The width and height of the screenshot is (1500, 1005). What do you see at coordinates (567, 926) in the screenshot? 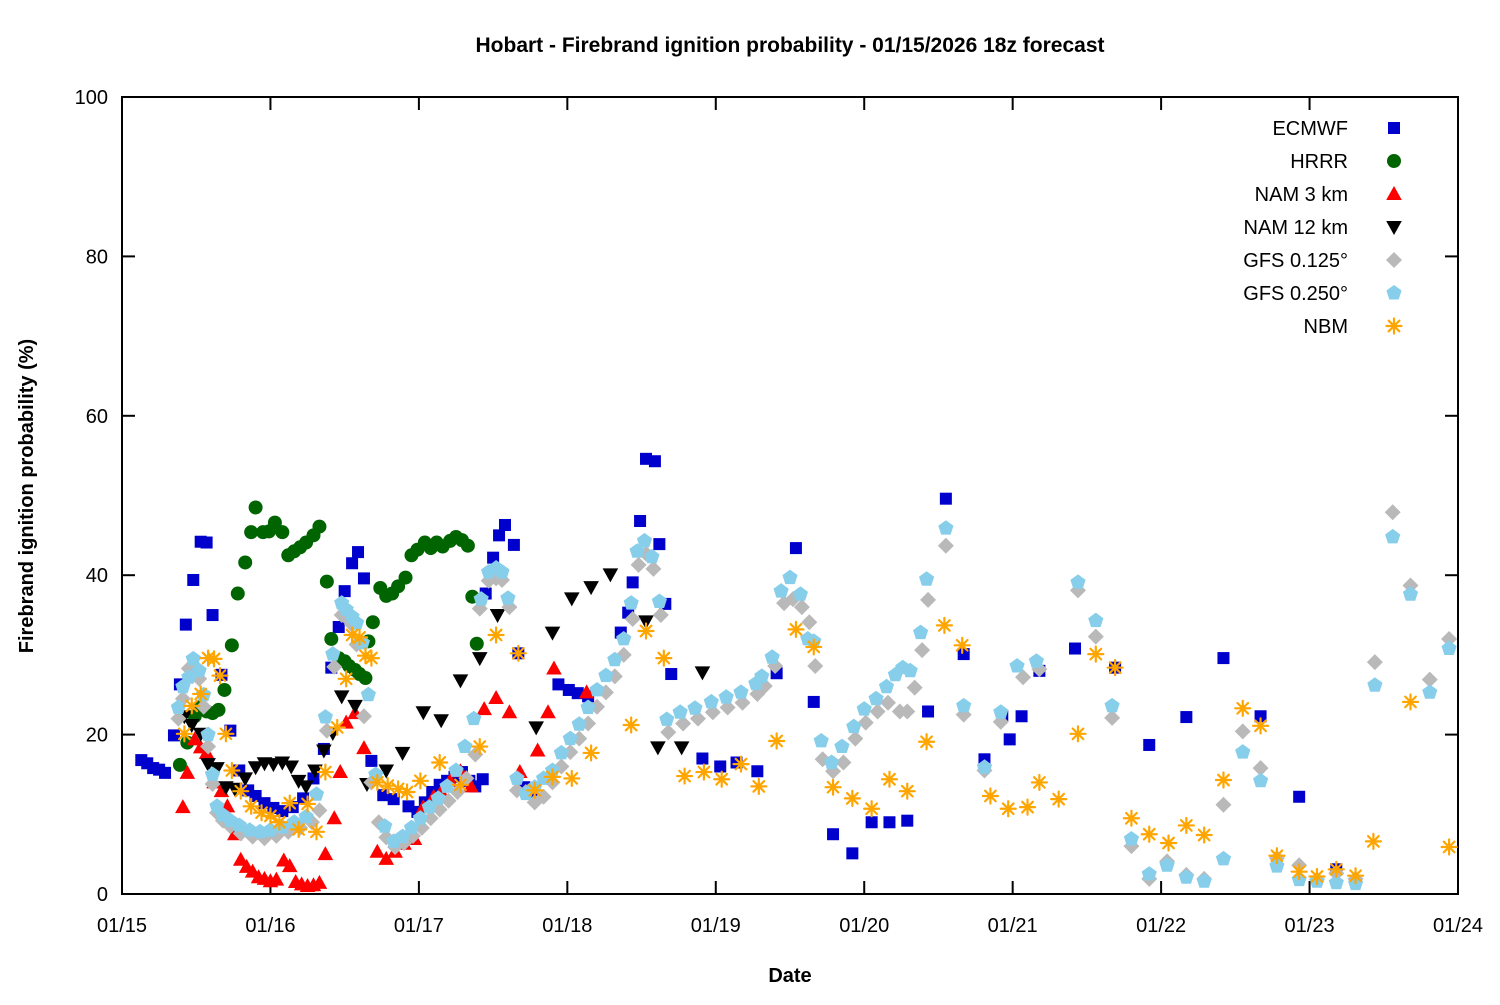
I see `x-tick-label: 01/18` at bounding box center [567, 926].